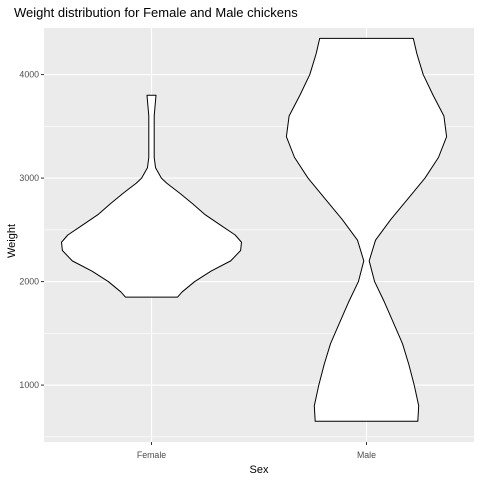  What do you see at coordinates (29, 385) in the screenshot?
I see `y-tick-label: 1000` at bounding box center [29, 385].